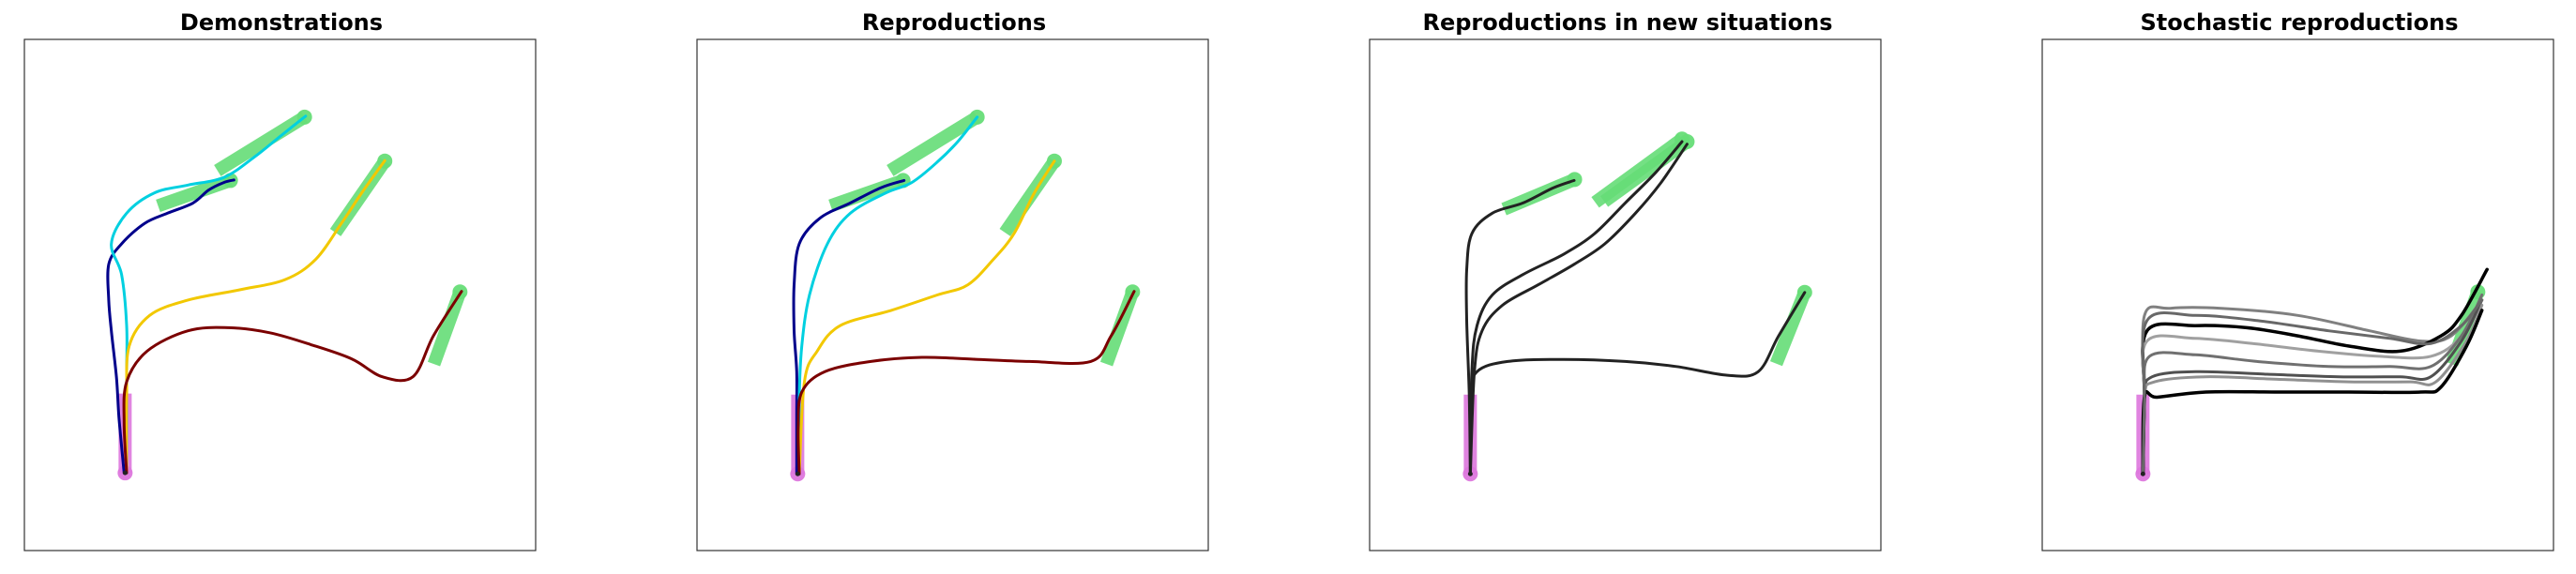  I want to click on panel-title-stochastic: Stochastic reproductions, so click(2299, 22).